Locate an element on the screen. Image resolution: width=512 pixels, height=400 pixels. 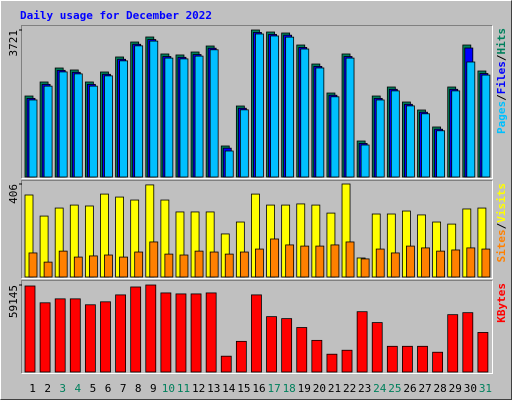
x-tick-label: 29 is located at coordinates (455, 388).